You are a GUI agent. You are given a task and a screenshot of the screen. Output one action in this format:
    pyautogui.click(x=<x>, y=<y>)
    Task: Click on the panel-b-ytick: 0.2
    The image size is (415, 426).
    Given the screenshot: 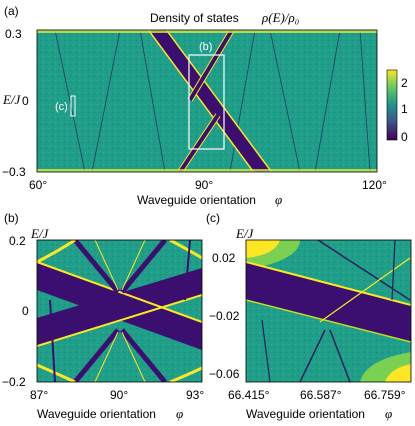 What is the action you would take?
    pyautogui.click(x=17, y=241)
    